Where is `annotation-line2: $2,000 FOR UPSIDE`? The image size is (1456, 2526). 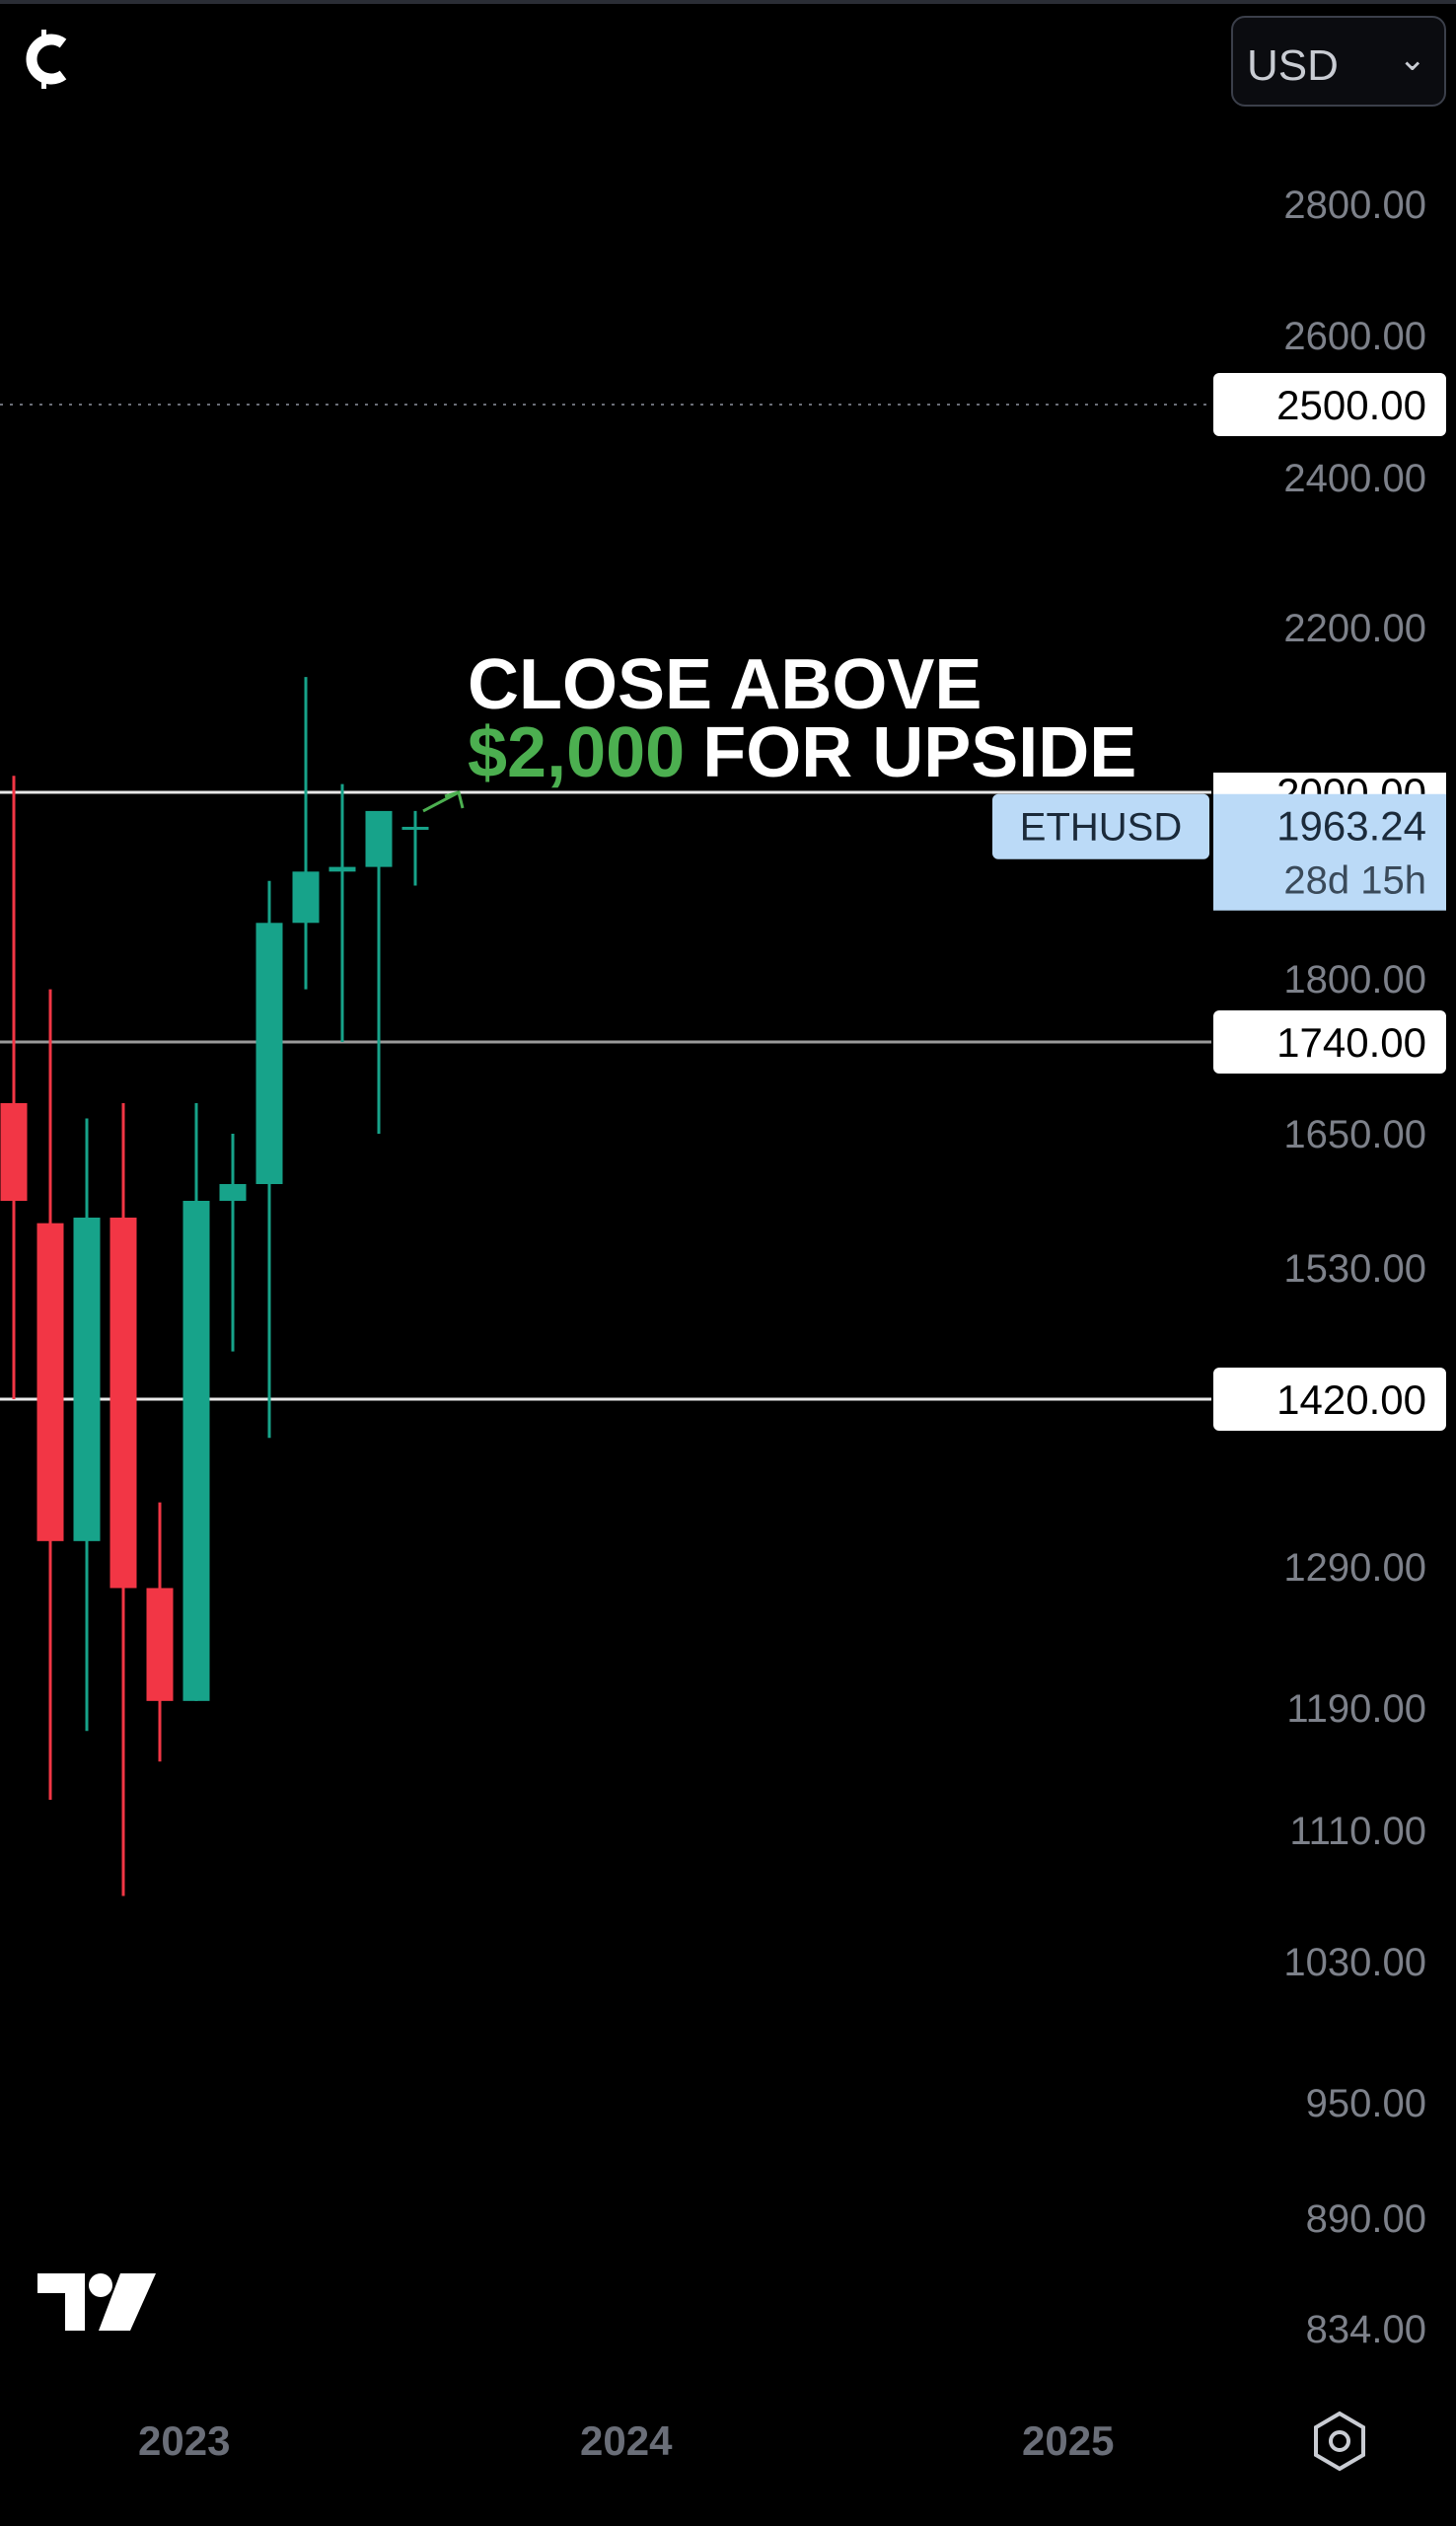 annotation-line2: $2,000 FOR UPSIDE is located at coordinates (802, 752).